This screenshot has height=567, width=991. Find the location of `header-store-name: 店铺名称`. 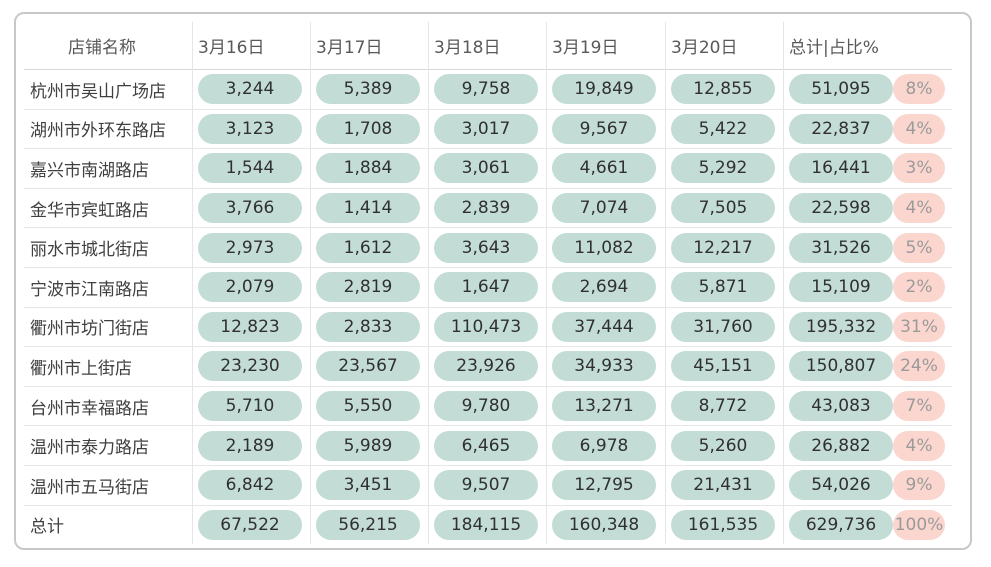

header-store-name: 店铺名称 is located at coordinates (102, 48).